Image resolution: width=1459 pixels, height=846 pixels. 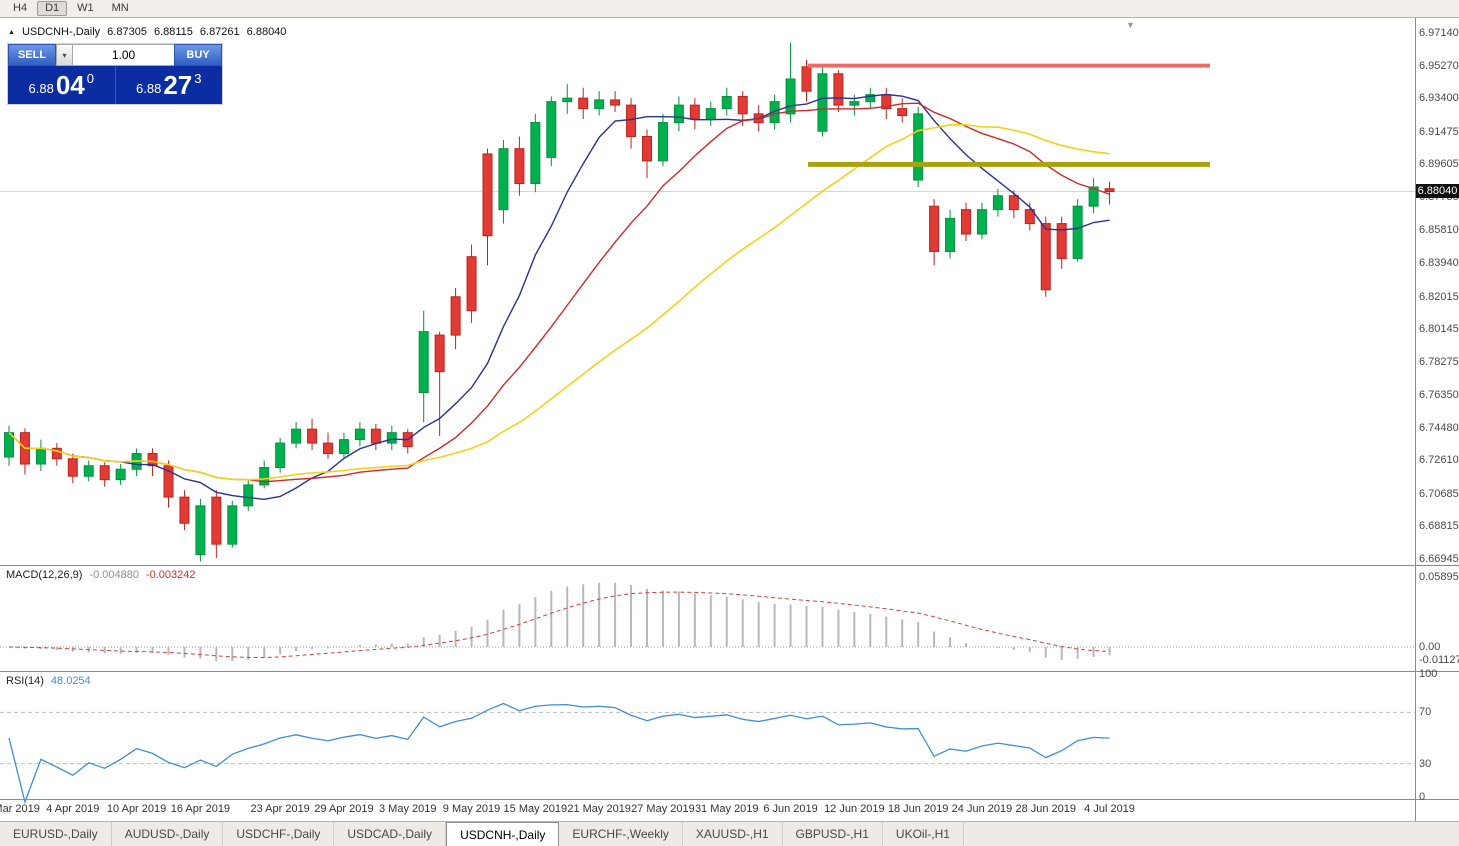 I want to click on one-click-trading-panel: SELL ▾ BUY 6.88 04 0 6.88 27 3, so click(x=115, y=74).